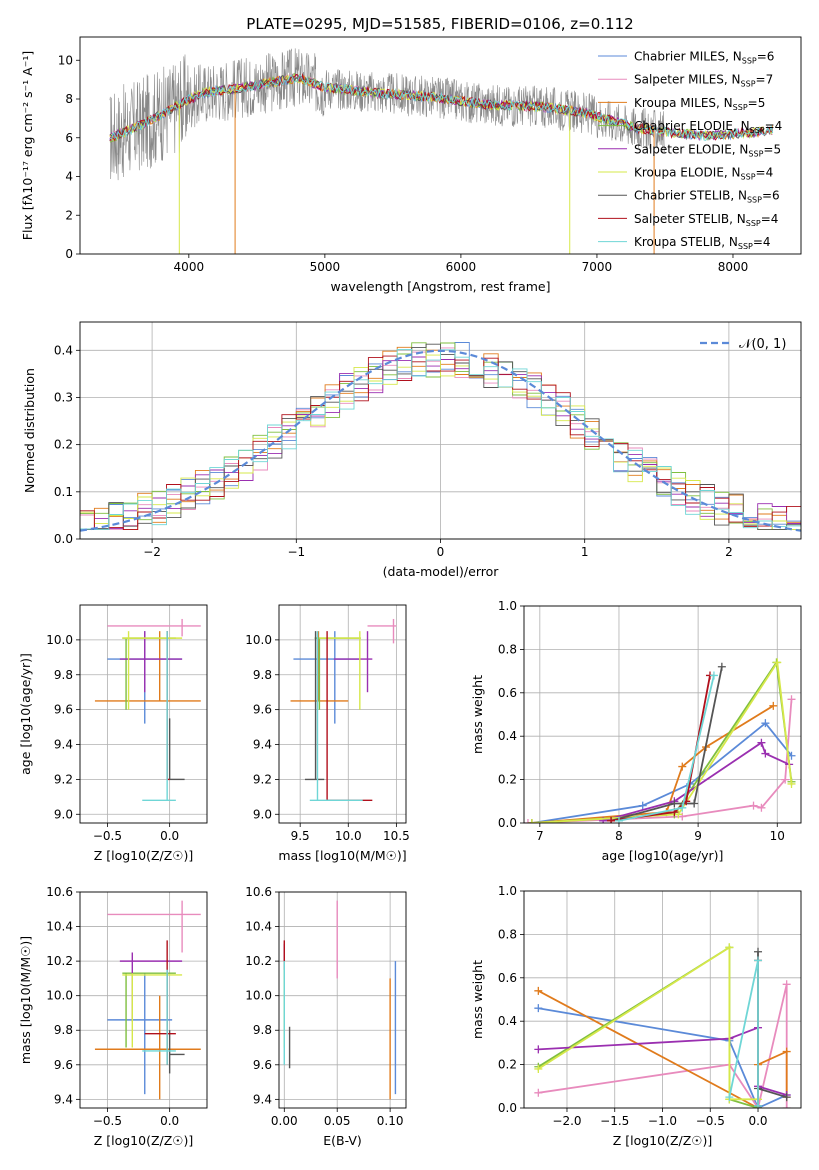 This screenshot has width=819, height=1170. What do you see at coordinates (59, 961) in the screenshot?
I see `y-tick-label: 10.2` at bounding box center [59, 961].